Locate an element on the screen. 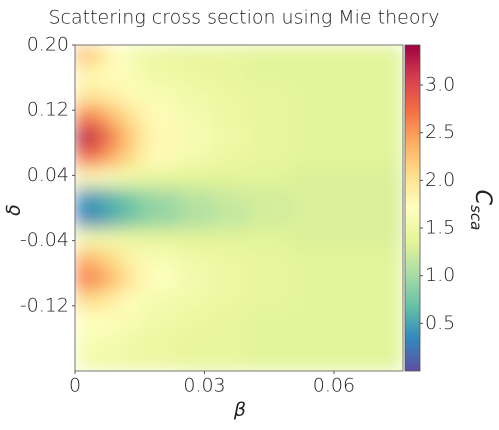 The height and width of the screenshot is (430, 499). colorbar-tick-label: 2.5 is located at coordinates (440, 132).